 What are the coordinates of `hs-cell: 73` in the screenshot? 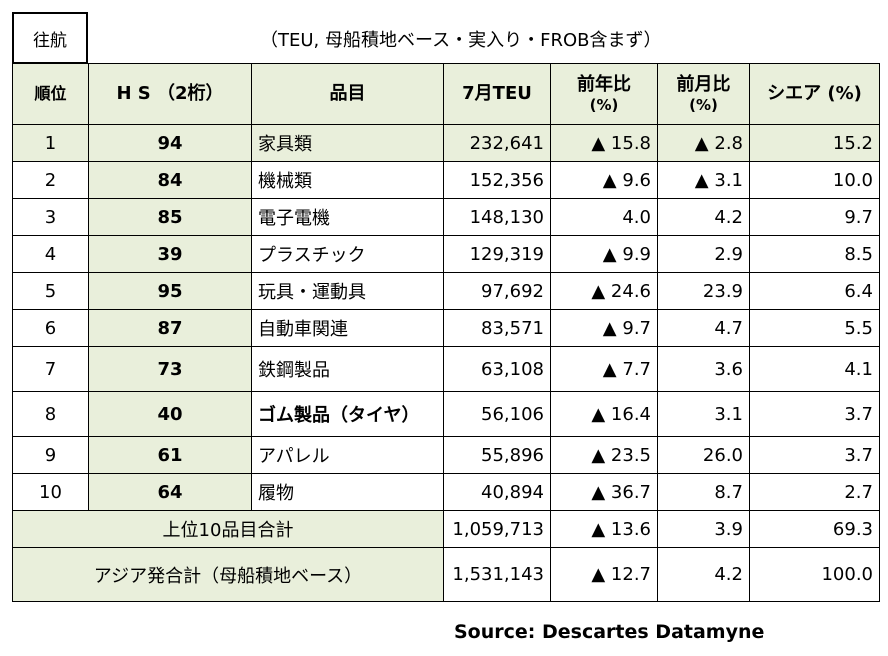 It's located at (170, 369).